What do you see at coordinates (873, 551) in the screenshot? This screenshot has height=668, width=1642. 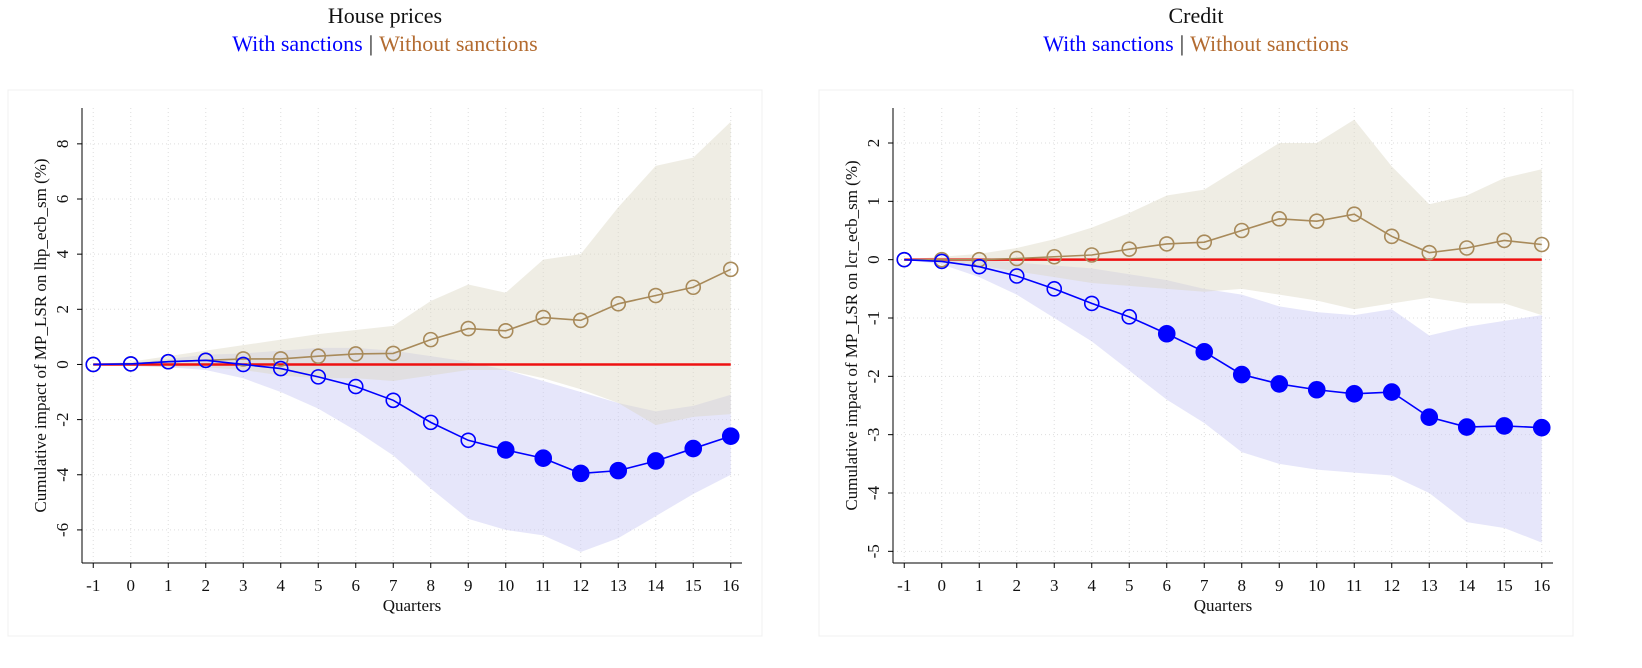 I see `y-tick-label: -5` at bounding box center [873, 551].